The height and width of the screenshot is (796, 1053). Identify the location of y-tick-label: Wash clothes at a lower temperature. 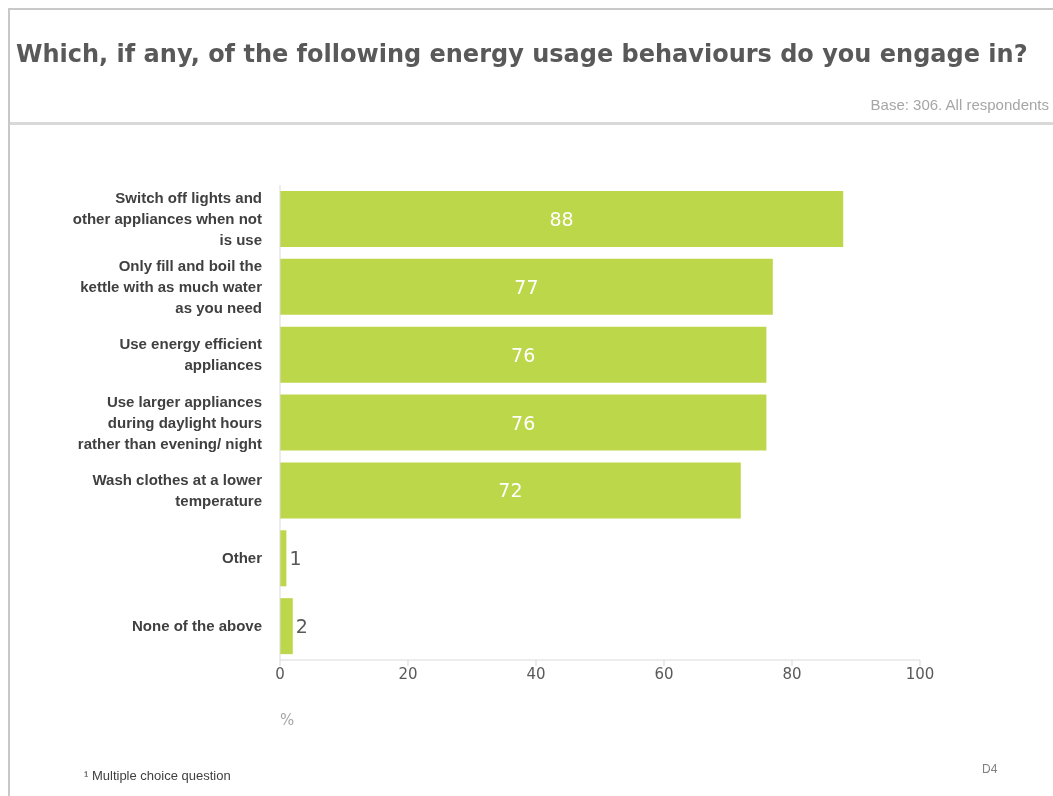
(177, 489).